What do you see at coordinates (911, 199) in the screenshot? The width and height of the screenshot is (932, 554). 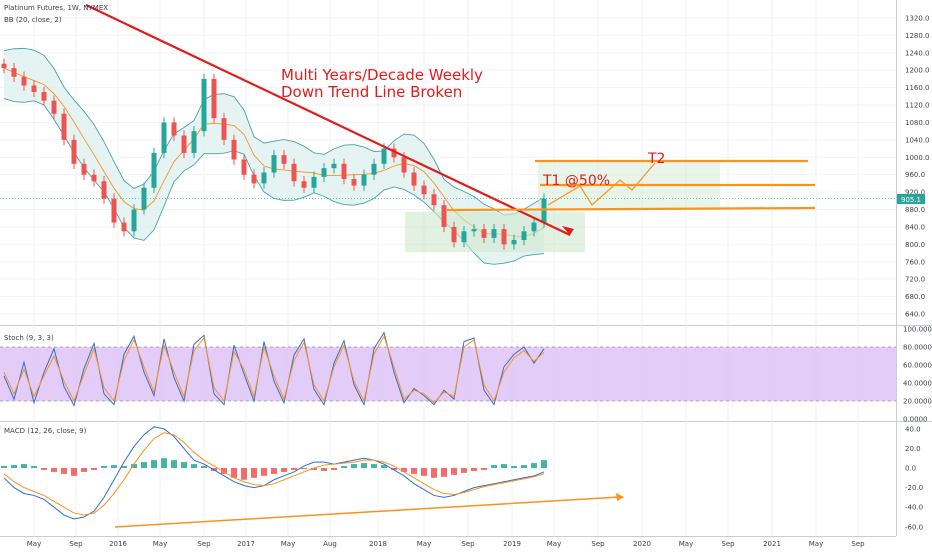 I see `price-tag` at bounding box center [911, 199].